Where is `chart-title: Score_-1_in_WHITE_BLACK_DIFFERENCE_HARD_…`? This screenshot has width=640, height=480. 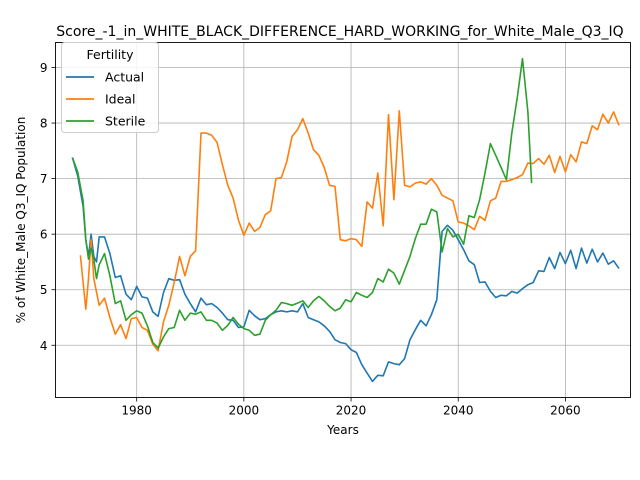 chart-title: Score_-1_in_WHITE_BLACK_DIFFERENCE_HARD_… is located at coordinates (339, 32).